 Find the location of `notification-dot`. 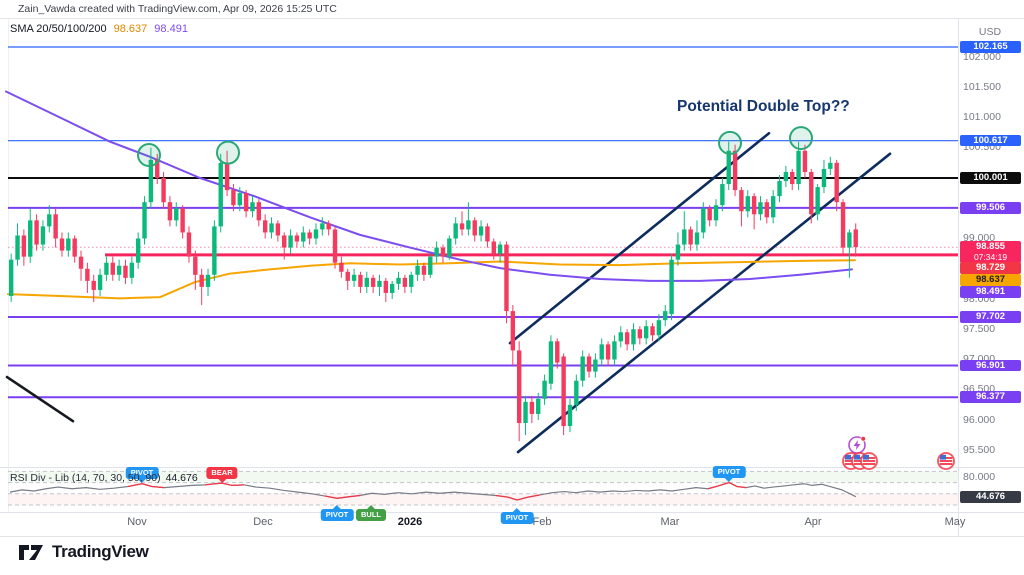

notification-dot is located at coordinates (863, 438).